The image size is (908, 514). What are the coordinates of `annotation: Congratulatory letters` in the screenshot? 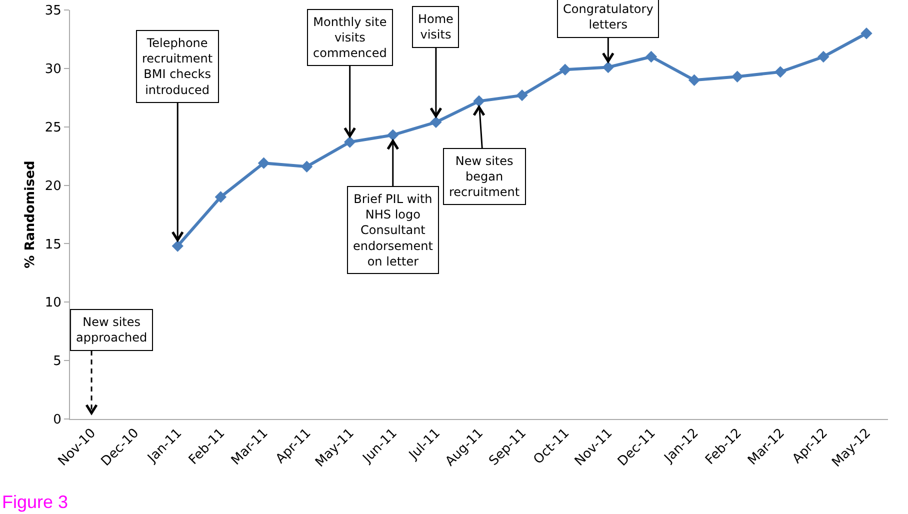 It's located at (608, 17).